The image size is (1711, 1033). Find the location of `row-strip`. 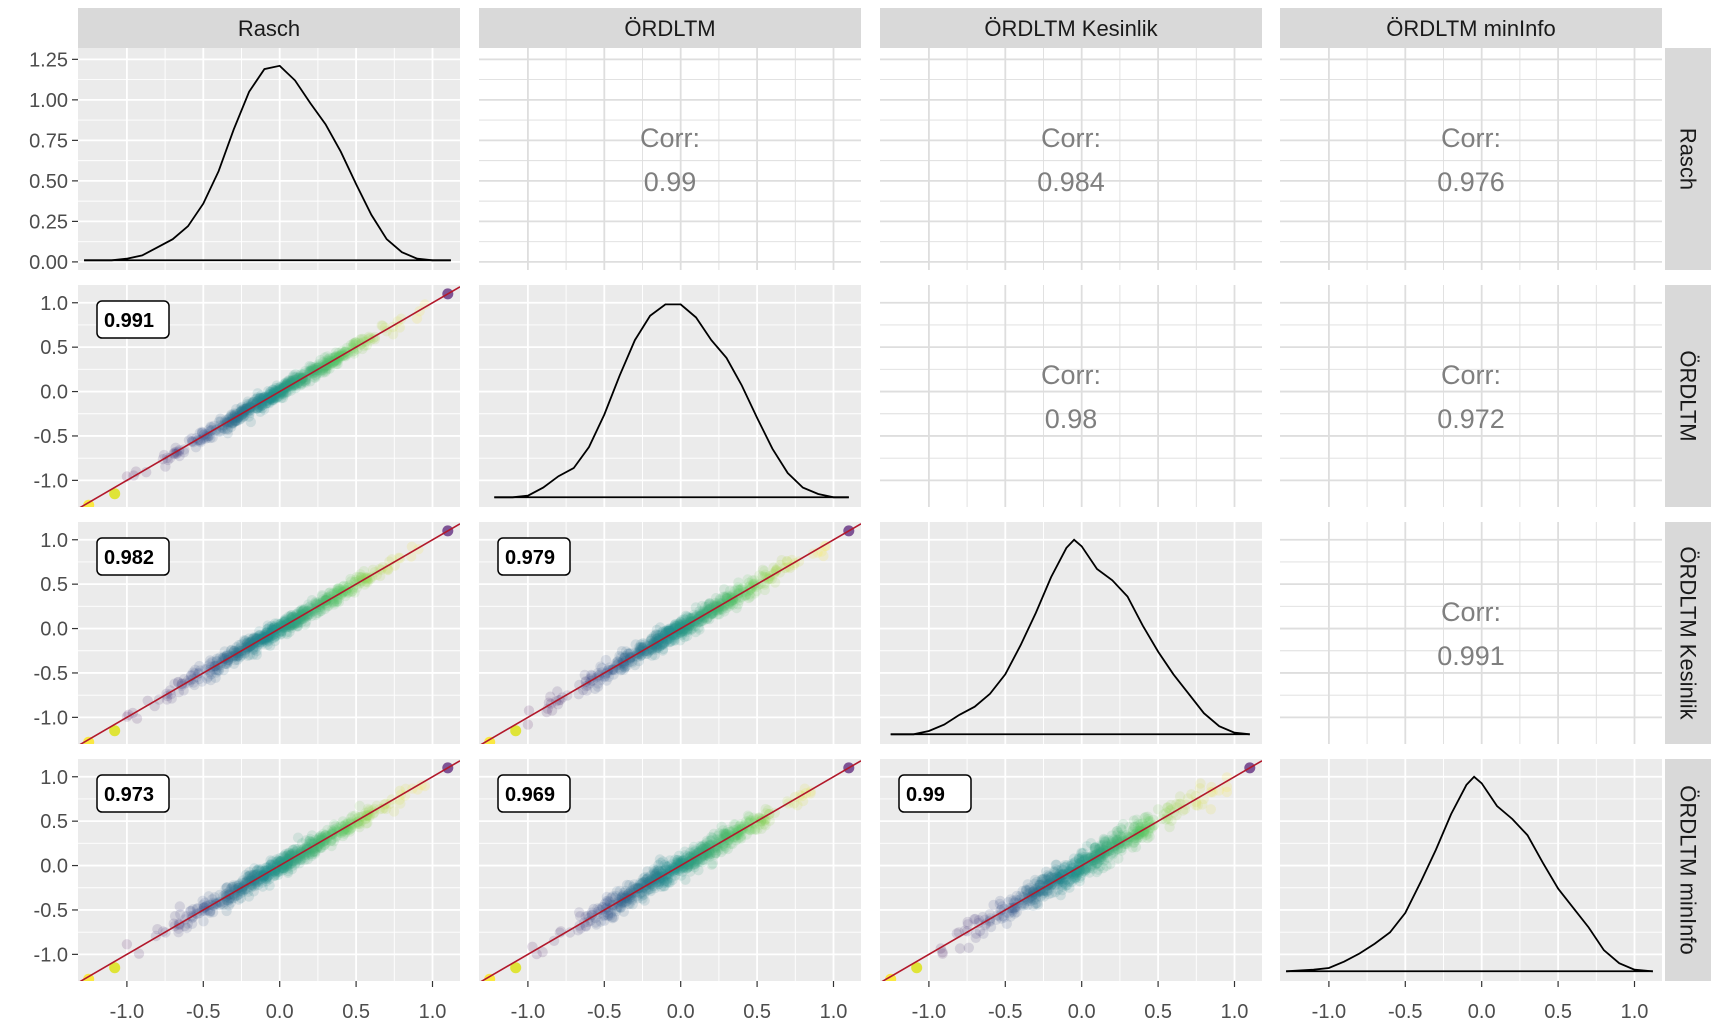

row-strip is located at coordinates (1688, 870).